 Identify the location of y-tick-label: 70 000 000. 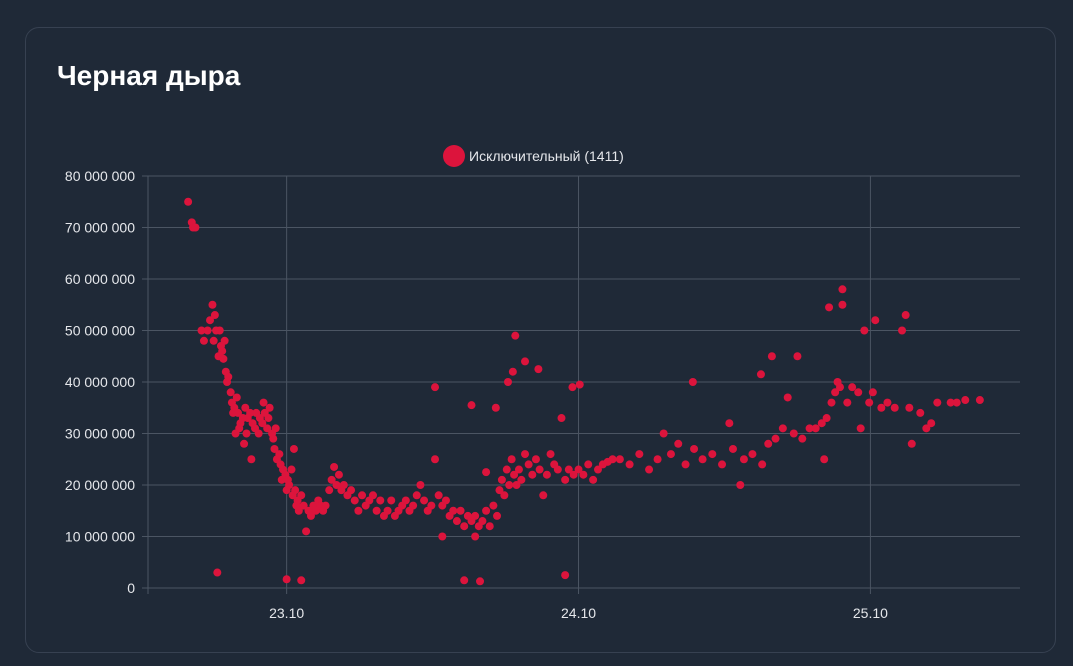
(100, 228).